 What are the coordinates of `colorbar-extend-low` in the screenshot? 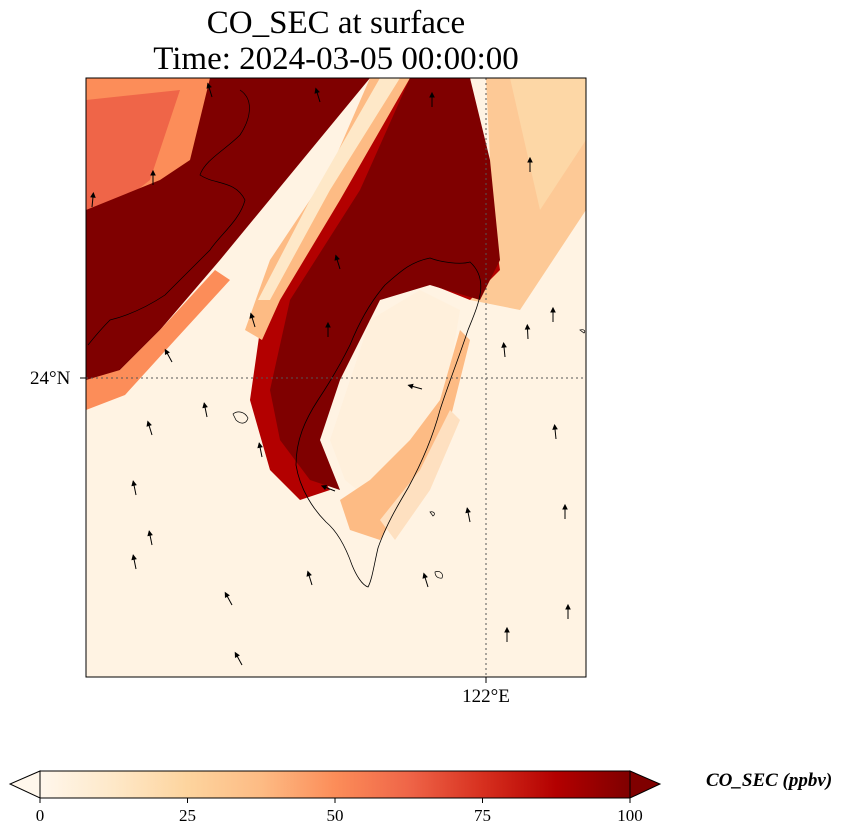 It's located at (24, 784).